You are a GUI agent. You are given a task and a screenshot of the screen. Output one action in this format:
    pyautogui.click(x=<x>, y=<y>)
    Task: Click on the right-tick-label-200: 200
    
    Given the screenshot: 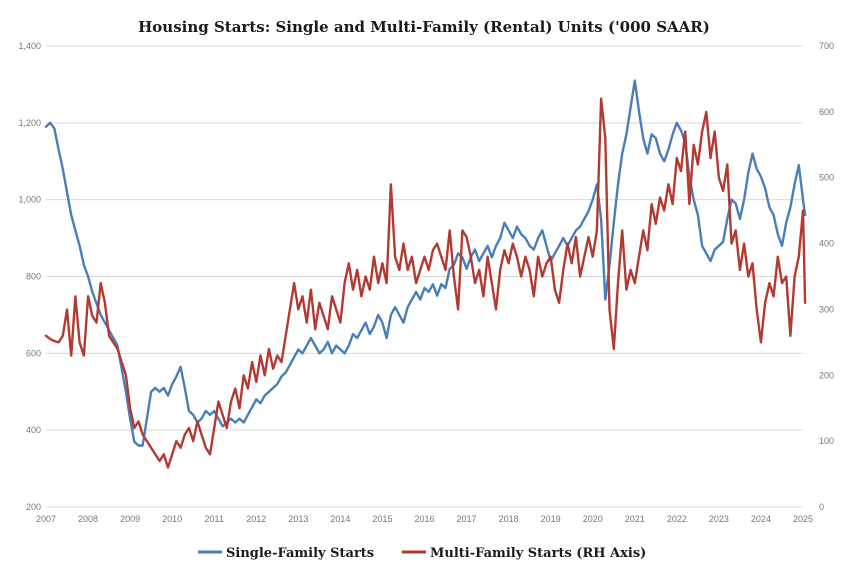 What is the action you would take?
    pyautogui.click(x=826, y=375)
    